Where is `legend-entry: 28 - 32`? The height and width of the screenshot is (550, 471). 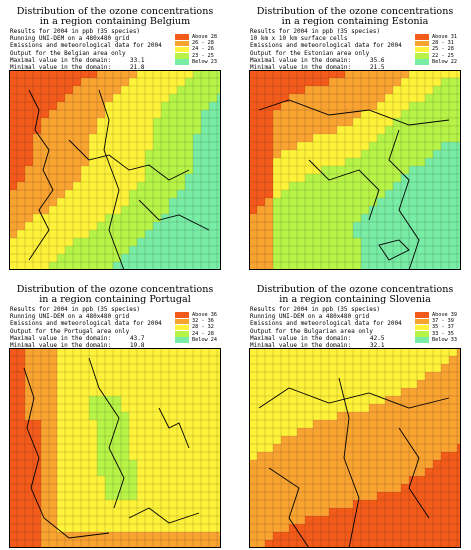 legend-entry: 28 - 32 is located at coordinates (204, 327).